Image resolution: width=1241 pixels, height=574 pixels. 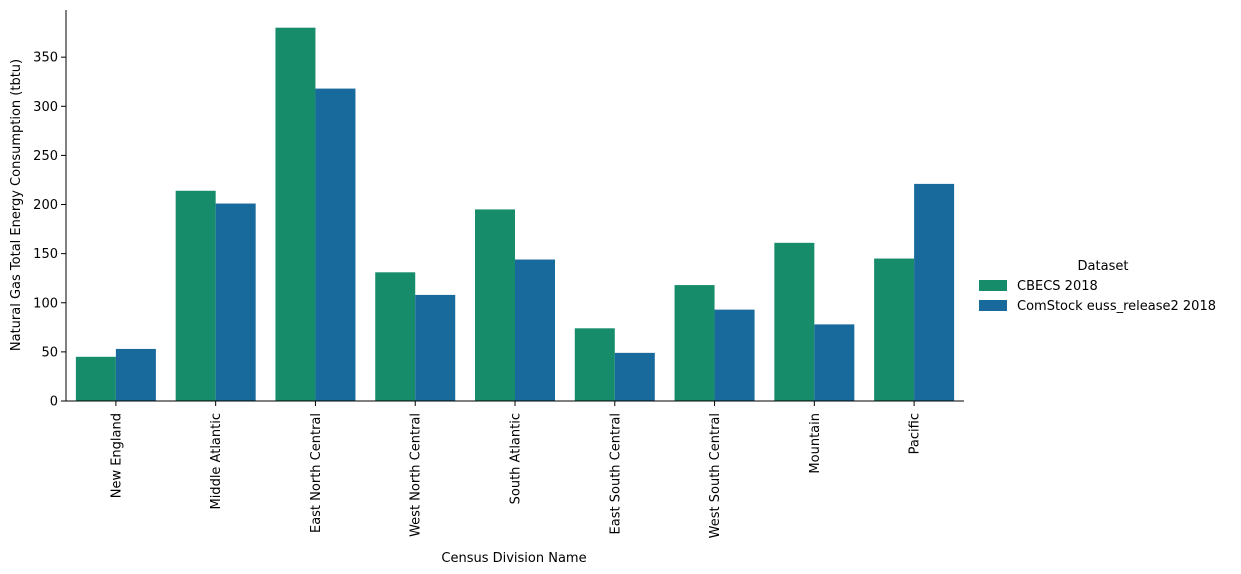 I want to click on y-tick-label: 250, so click(x=45, y=156).